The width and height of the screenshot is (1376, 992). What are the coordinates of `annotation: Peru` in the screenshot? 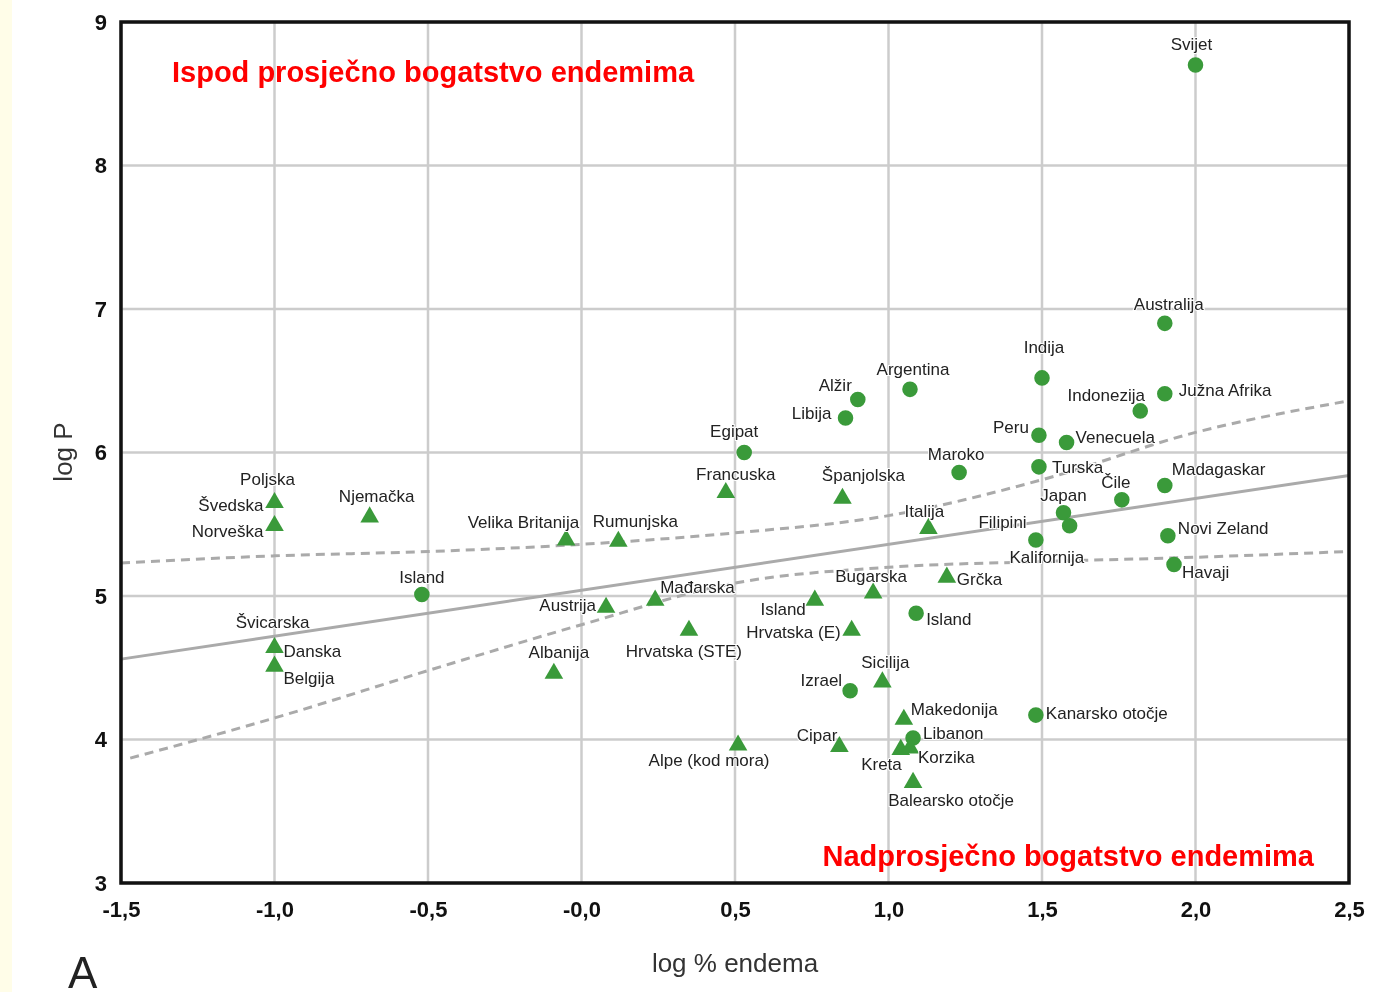 It's located at (1011, 428).